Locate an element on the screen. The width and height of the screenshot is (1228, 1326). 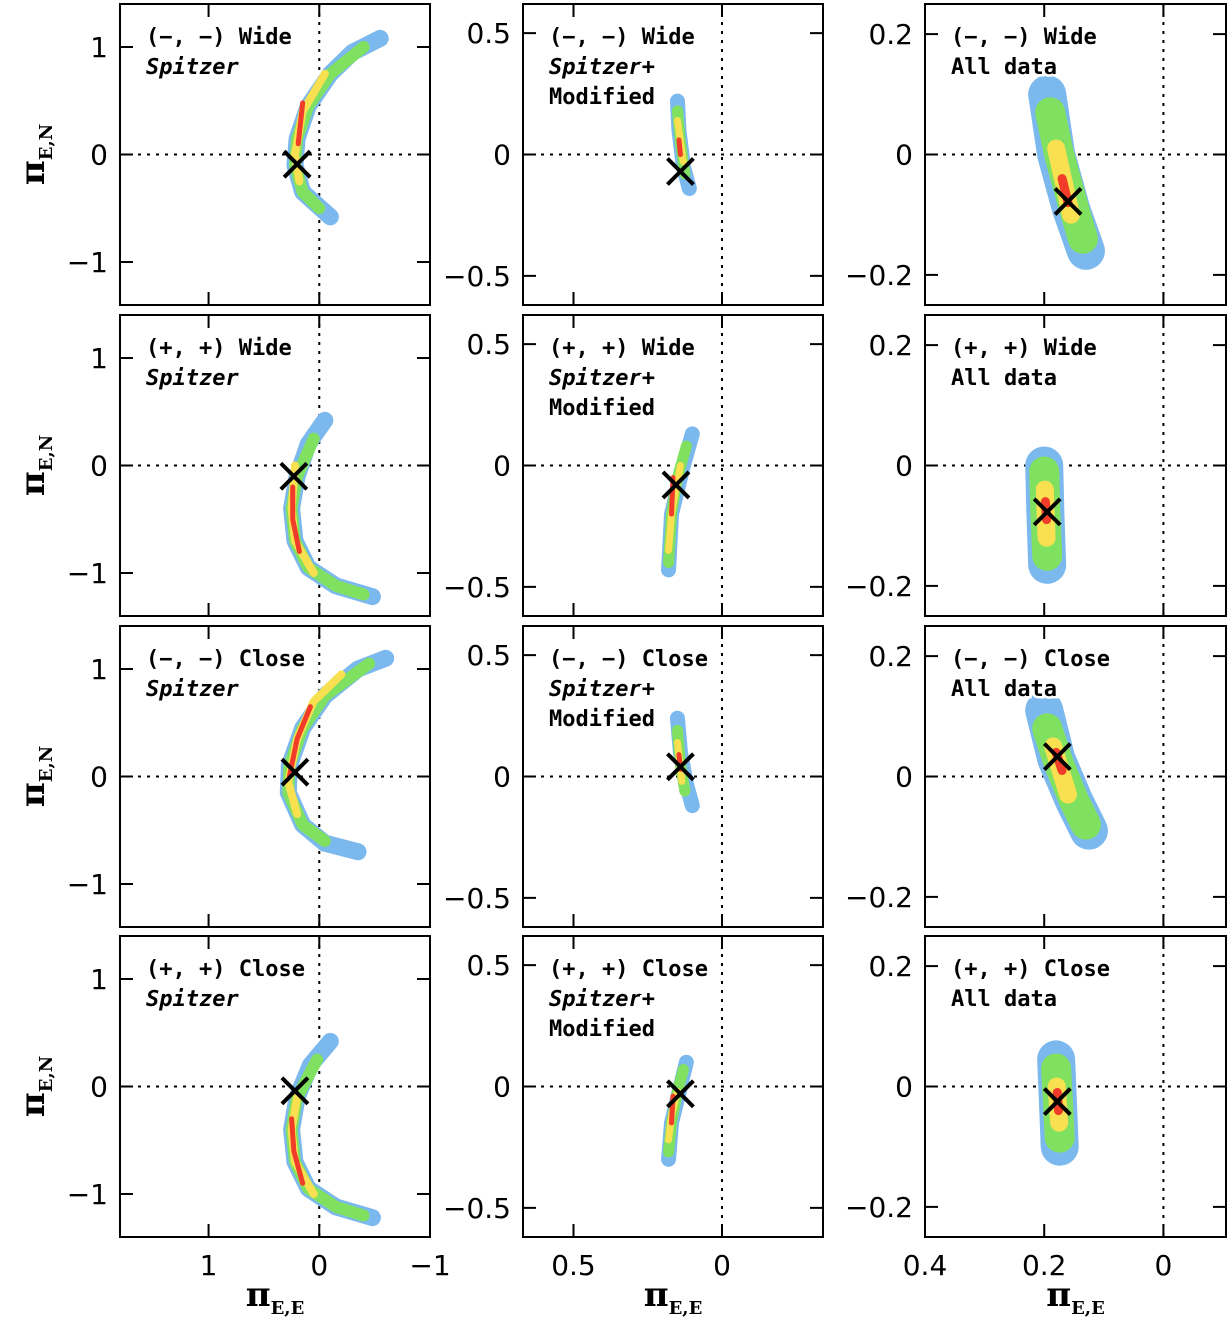
panel: −0.2 0 0.2 (−, −) Wide All data is located at coordinates (1036, 154).